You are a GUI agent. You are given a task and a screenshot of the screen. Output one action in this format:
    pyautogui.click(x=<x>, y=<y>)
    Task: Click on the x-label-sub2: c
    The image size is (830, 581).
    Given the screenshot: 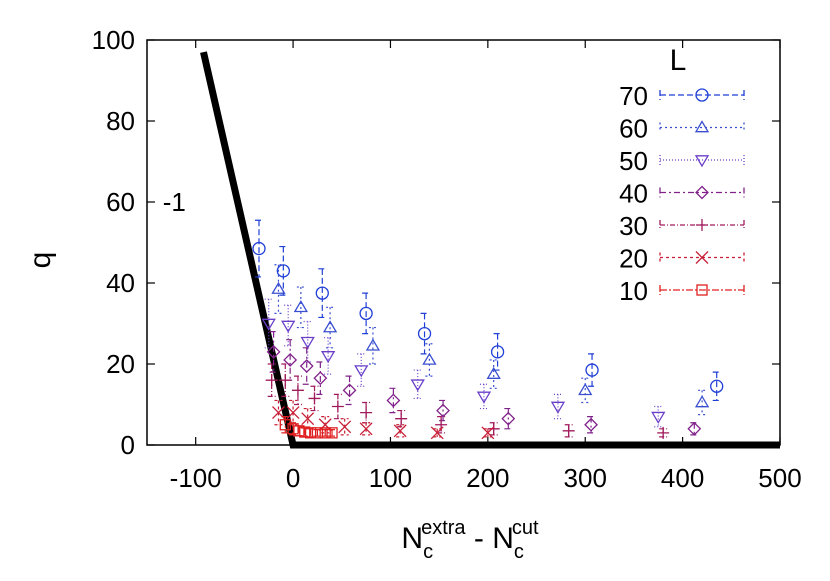 What is the action you would take?
    pyautogui.click(x=519, y=552)
    